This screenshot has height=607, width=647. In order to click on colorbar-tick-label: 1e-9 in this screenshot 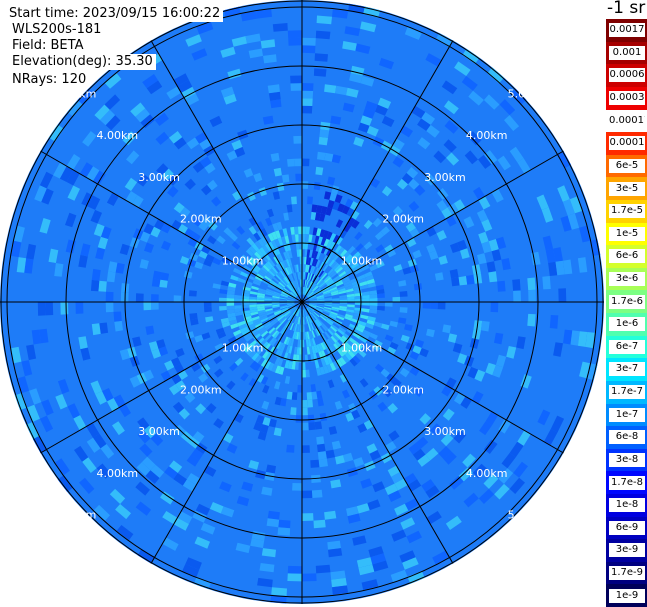, I will do `click(627, 595)`.